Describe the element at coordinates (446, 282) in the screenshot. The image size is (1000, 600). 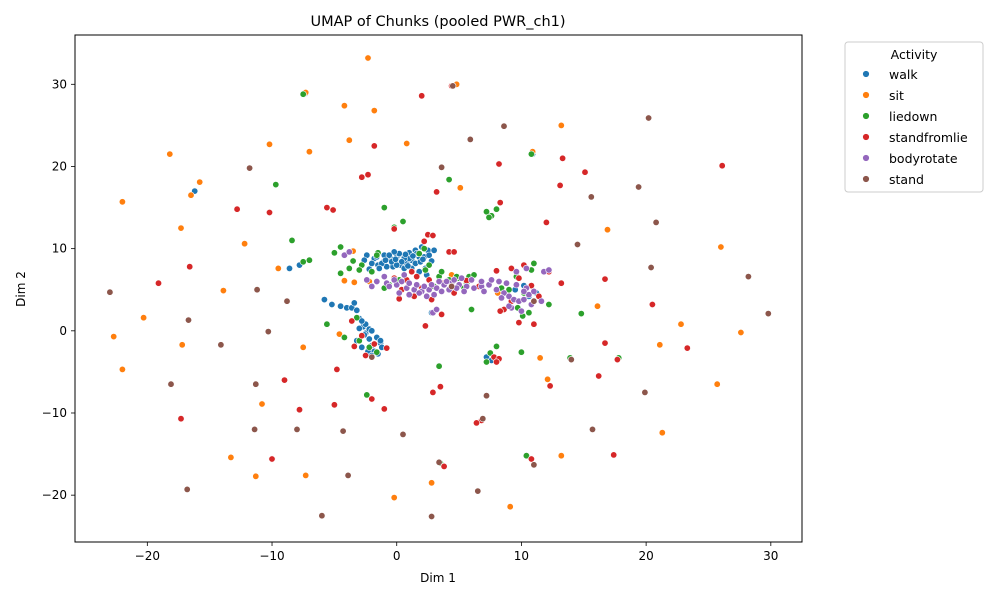
I see `series-bodyrotate` at that location.